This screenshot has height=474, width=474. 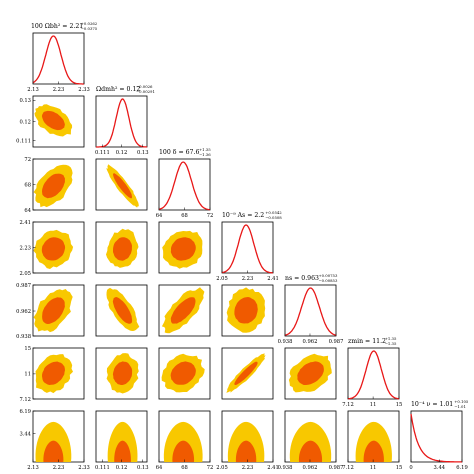 What do you see at coordinates (185, 152) in the screenshot?
I see `param-label-delta: 100 δ = 67.6 +1.35−1.36` at bounding box center [185, 152].